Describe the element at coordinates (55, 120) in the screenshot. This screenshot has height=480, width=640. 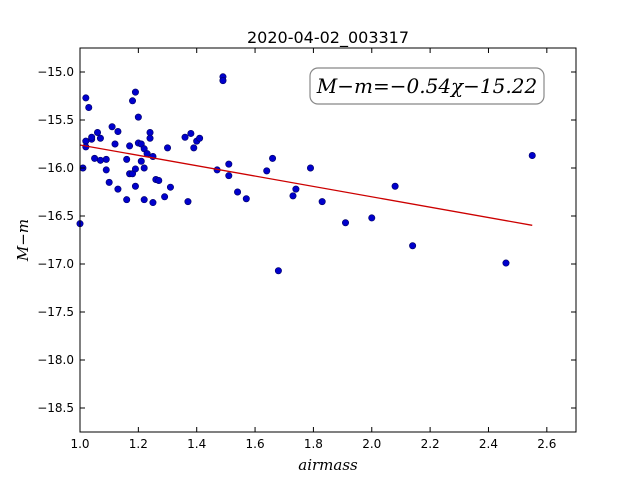
I see `y-tick-label: −15.5` at that location.